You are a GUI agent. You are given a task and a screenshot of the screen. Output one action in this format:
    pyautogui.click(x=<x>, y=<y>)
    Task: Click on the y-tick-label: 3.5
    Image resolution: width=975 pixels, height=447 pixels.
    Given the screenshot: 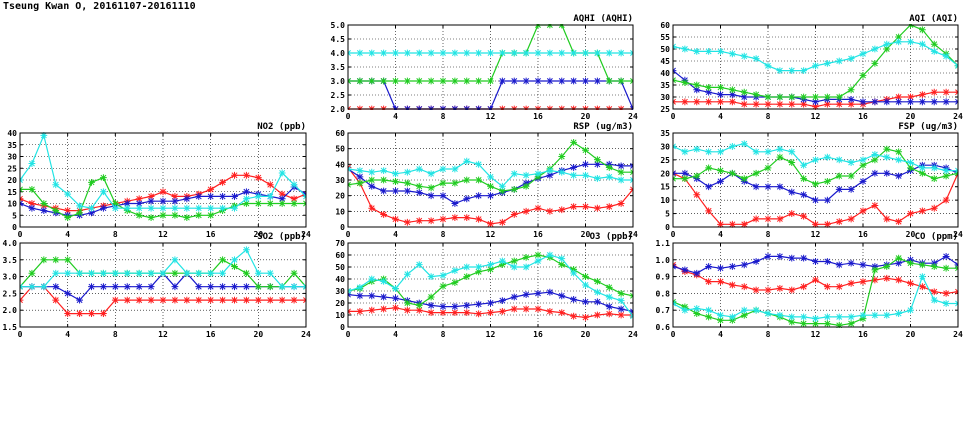 What is the action you would take?
    pyautogui.click(x=338, y=67)
    